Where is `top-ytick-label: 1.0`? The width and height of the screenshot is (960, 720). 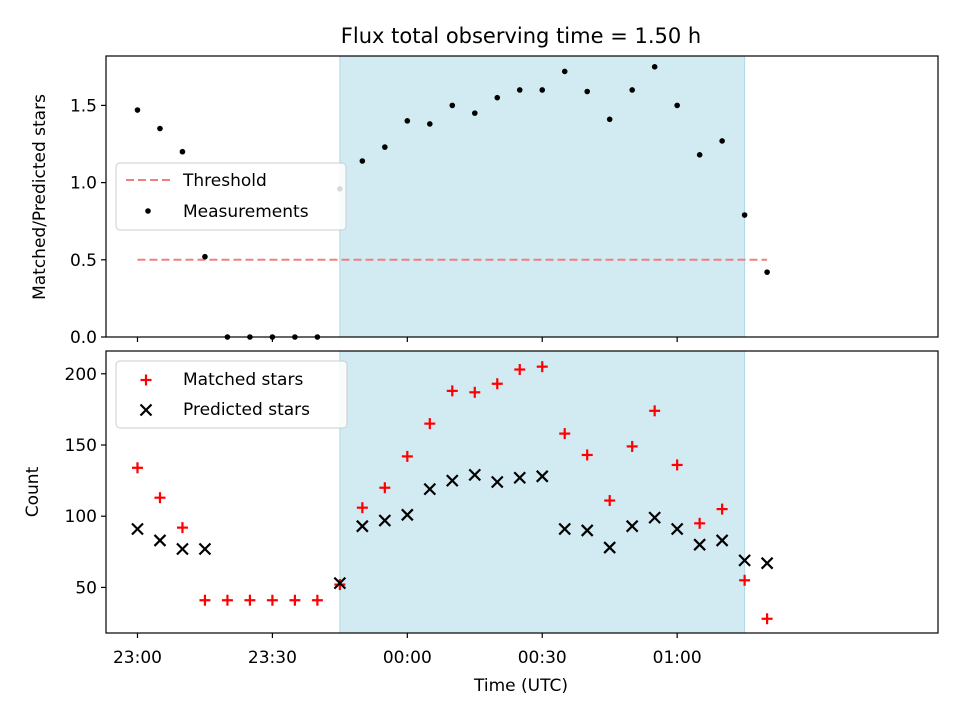 top-ytick-label: 1.0 is located at coordinates (83, 184).